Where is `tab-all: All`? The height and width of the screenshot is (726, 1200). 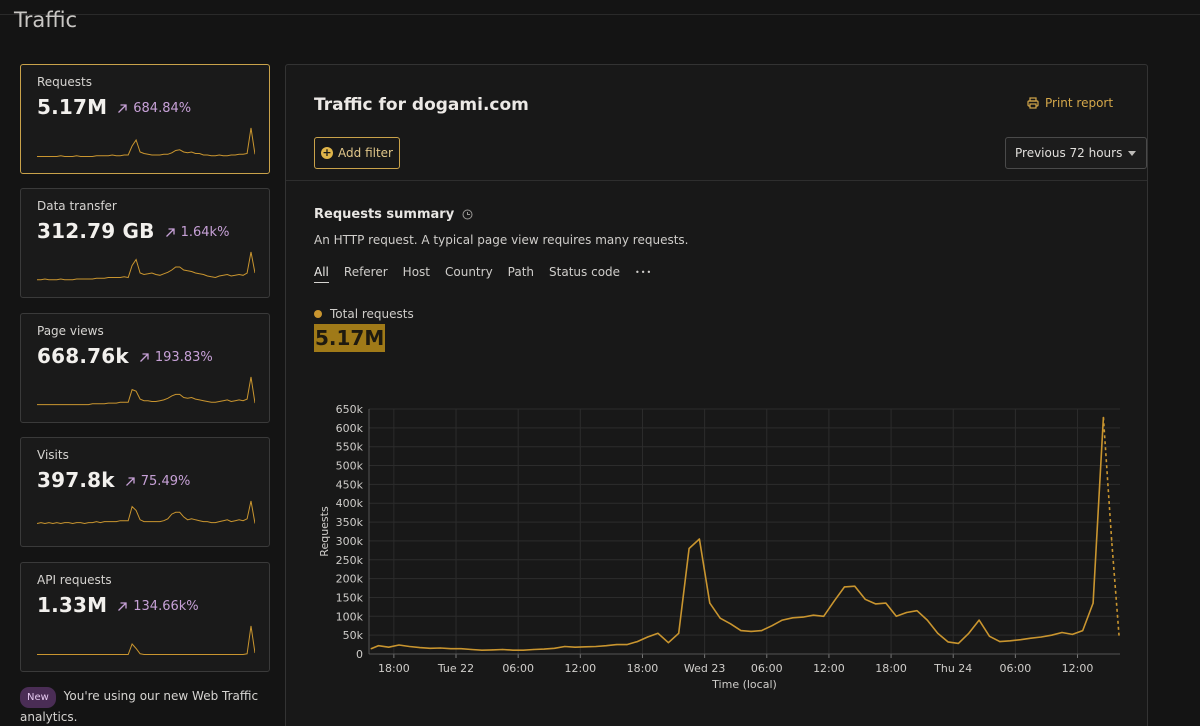 tab-all: All is located at coordinates (321, 274).